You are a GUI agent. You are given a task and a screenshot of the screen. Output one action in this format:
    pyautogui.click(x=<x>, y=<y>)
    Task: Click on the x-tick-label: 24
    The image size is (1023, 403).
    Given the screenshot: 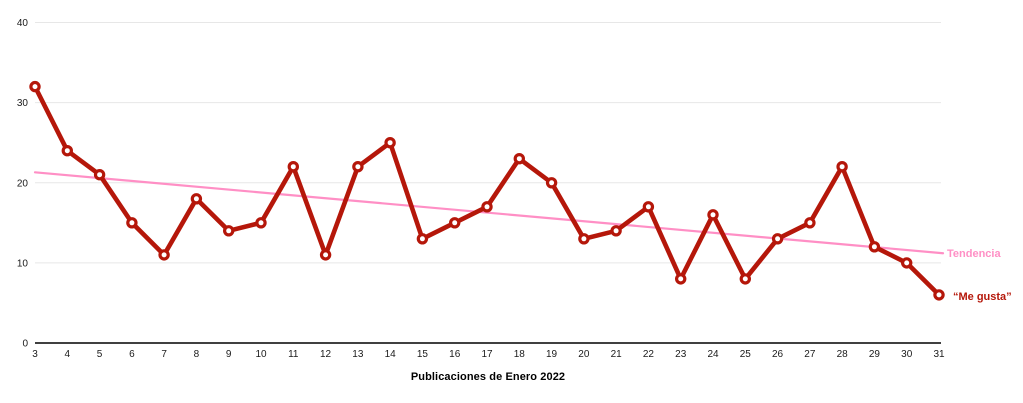 What is the action you would take?
    pyautogui.click(x=713, y=354)
    